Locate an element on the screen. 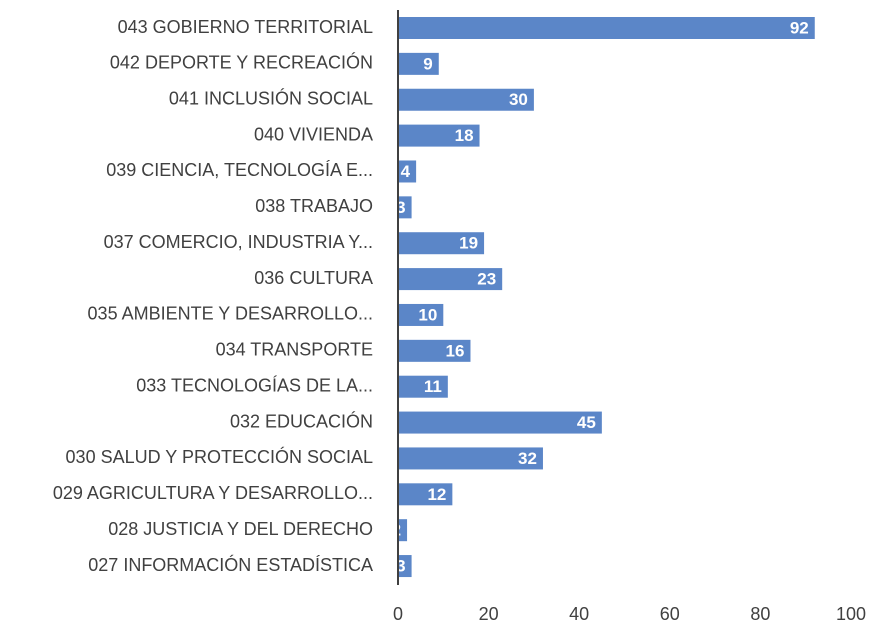 The width and height of the screenshot is (873, 628). y-tick-label: 028 JUSTICIA Y DEL DERECHO is located at coordinates (240, 529).